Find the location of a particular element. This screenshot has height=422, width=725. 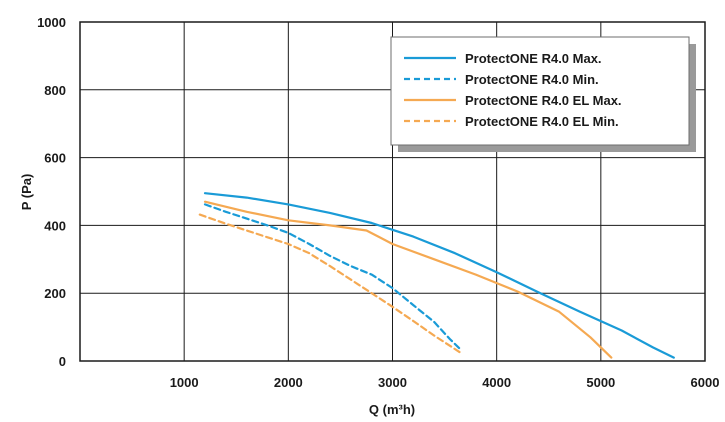

x-tick-label: 2000 is located at coordinates (288, 382).